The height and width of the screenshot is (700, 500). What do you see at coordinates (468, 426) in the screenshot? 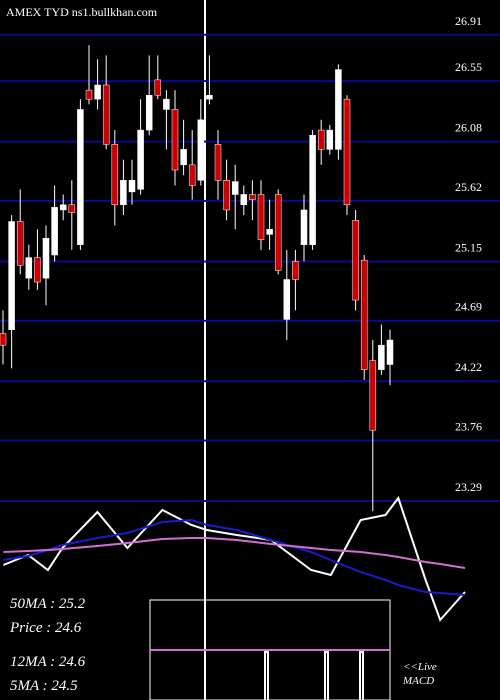
I see `y-tick-label: 23.76` at bounding box center [468, 426].